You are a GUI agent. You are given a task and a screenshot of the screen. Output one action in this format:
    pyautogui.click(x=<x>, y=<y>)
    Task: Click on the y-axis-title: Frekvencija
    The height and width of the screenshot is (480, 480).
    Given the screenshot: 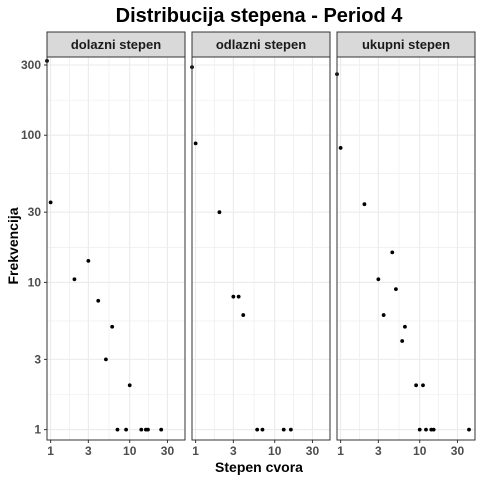 What is the action you would take?
    pyautogui.click(x=13, y=245)
    